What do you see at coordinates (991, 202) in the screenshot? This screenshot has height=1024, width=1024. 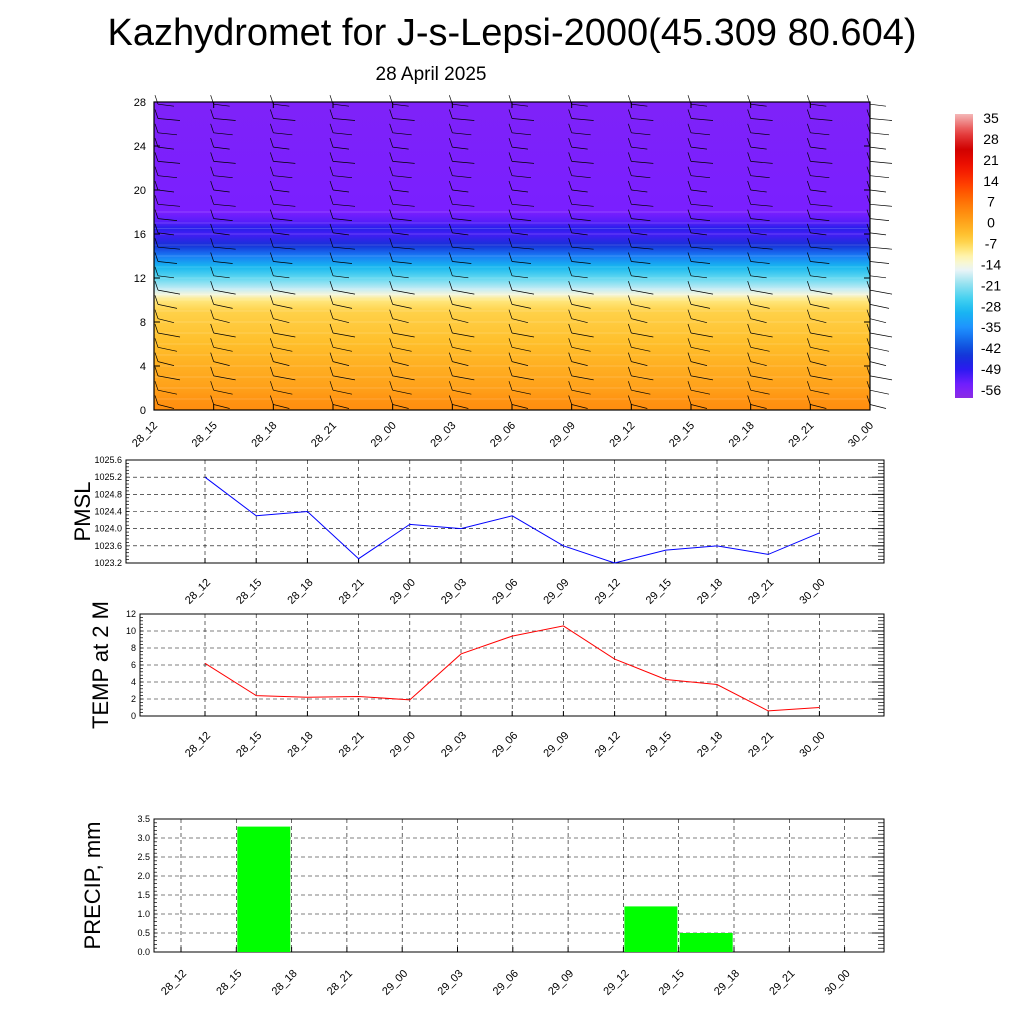 I see `colorbar-tick-label: 7` at bounding box center [991, 202].